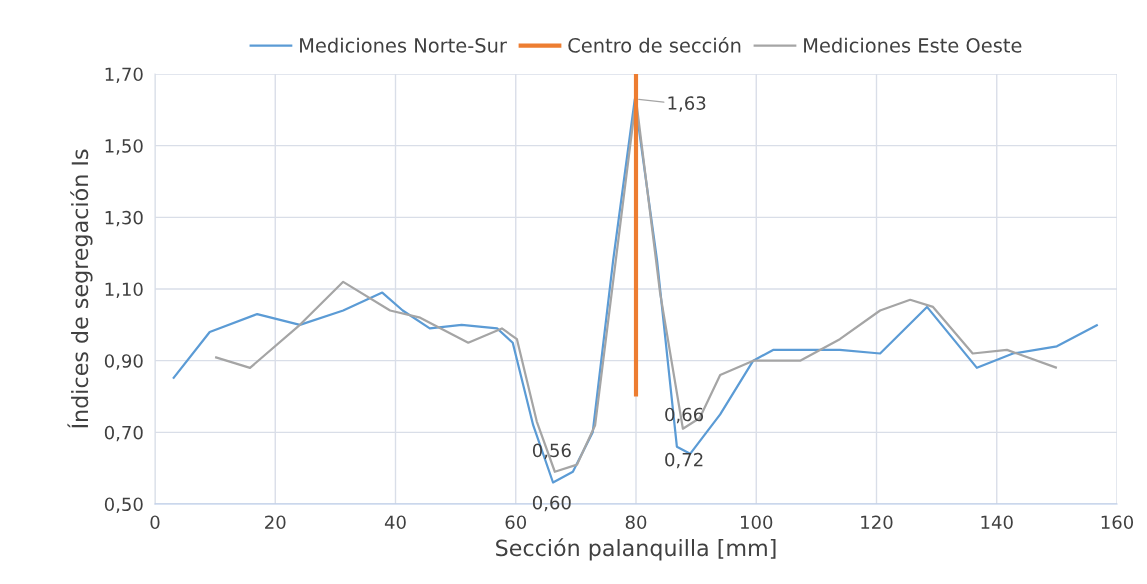 This screenshot has width=1147, height=584. I want to click on annotation: 1,63, so click(687, 104).